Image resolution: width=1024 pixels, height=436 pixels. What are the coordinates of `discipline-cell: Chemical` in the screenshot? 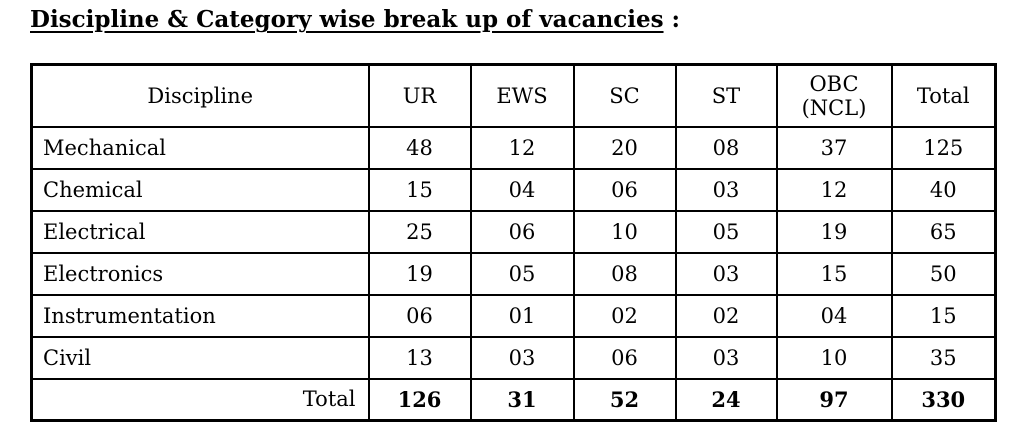 It's located at (200, 189).